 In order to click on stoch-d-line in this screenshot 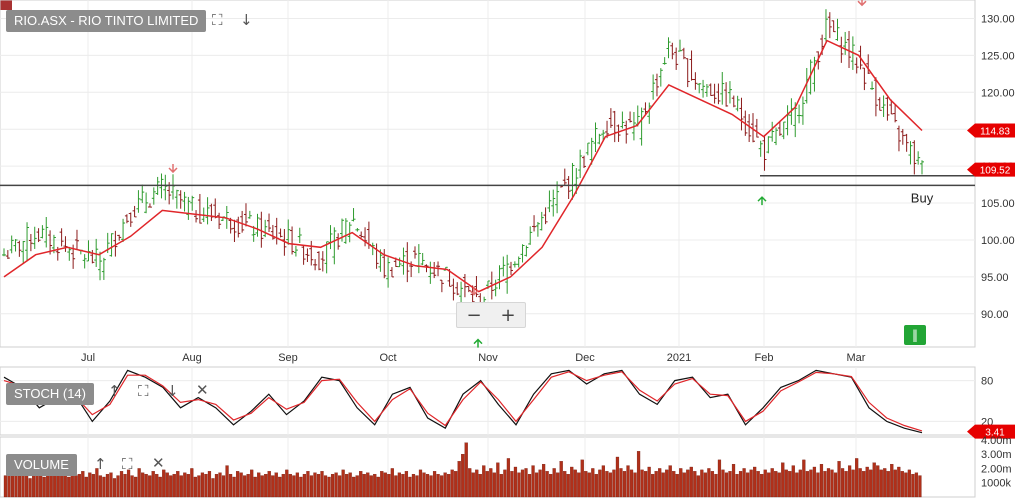, I will do `click(463, 401)`.